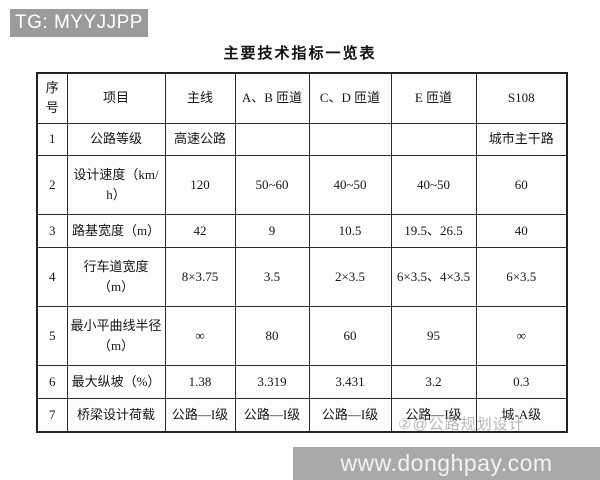 The height and width of the screenshot is (480, 600). I want to click on footer-url: www.donghpay.com, so click(446, 463).